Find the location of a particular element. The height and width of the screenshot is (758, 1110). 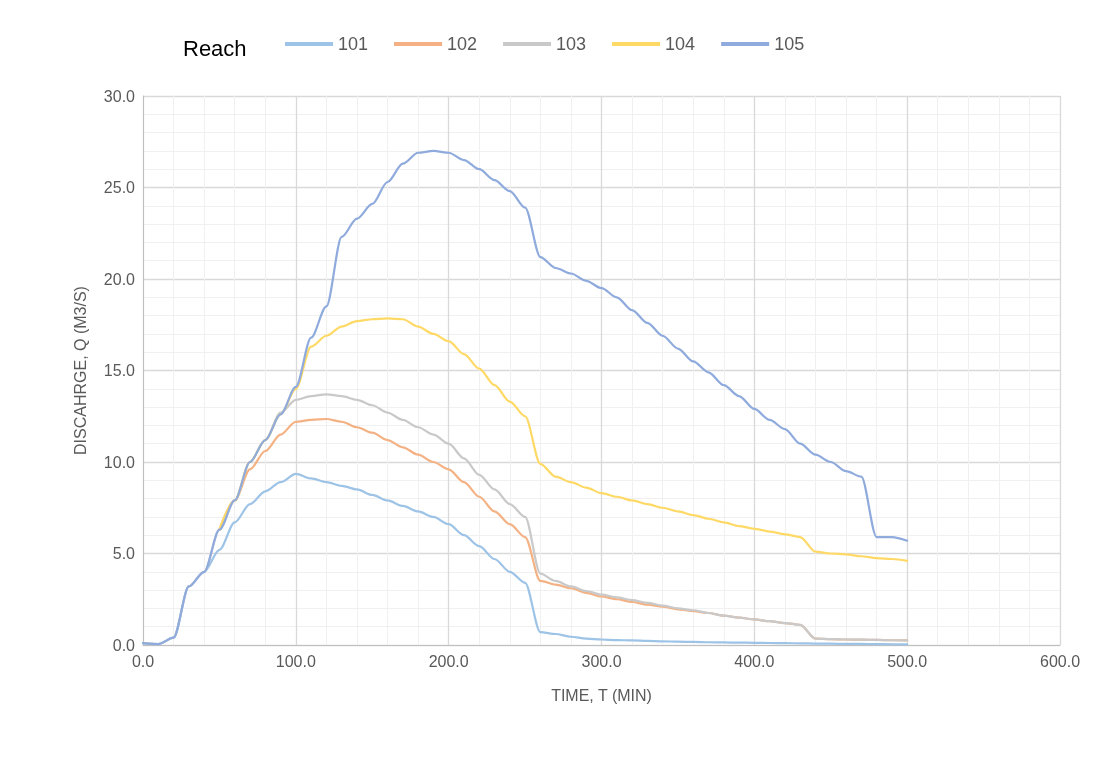

y-tick-label: 30.0 is located at coordinates (119, 96).